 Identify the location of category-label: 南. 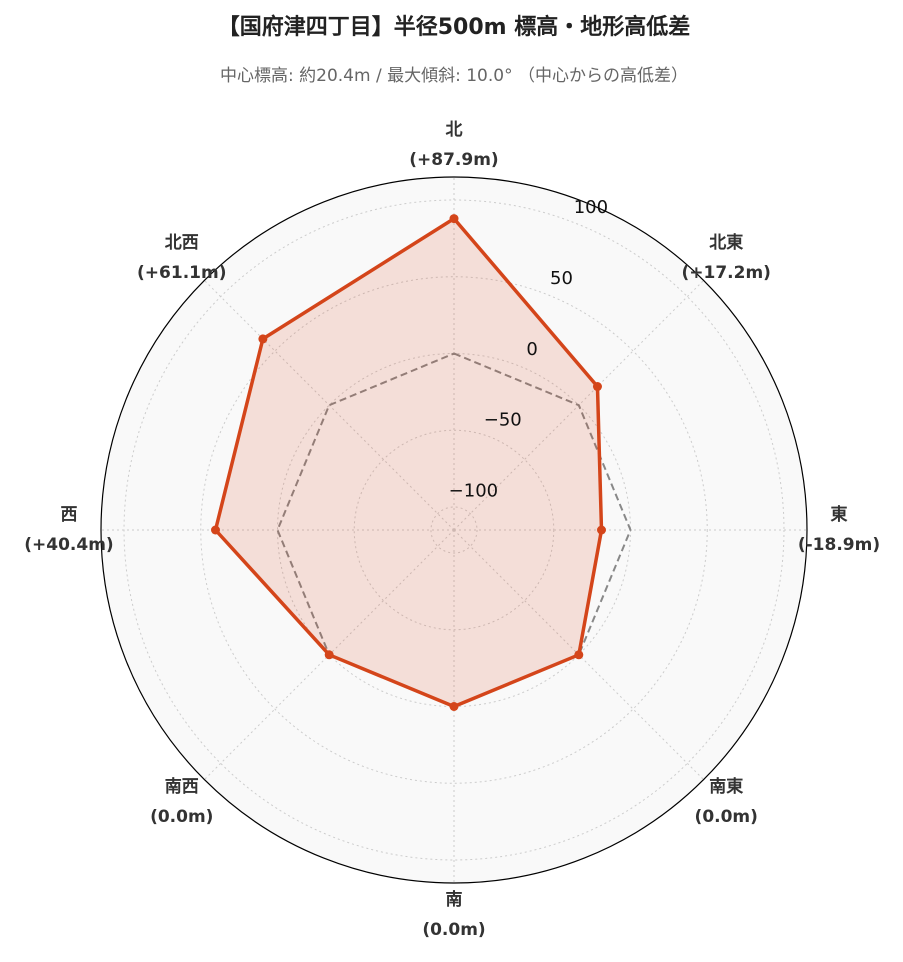
(454, 899).